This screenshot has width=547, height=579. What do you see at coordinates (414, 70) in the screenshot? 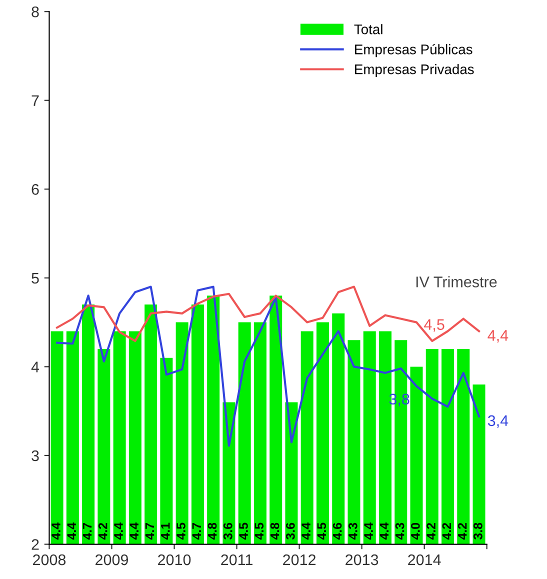
I see `legend-label: Empresas Privadas` at bounding box center [414, 70].